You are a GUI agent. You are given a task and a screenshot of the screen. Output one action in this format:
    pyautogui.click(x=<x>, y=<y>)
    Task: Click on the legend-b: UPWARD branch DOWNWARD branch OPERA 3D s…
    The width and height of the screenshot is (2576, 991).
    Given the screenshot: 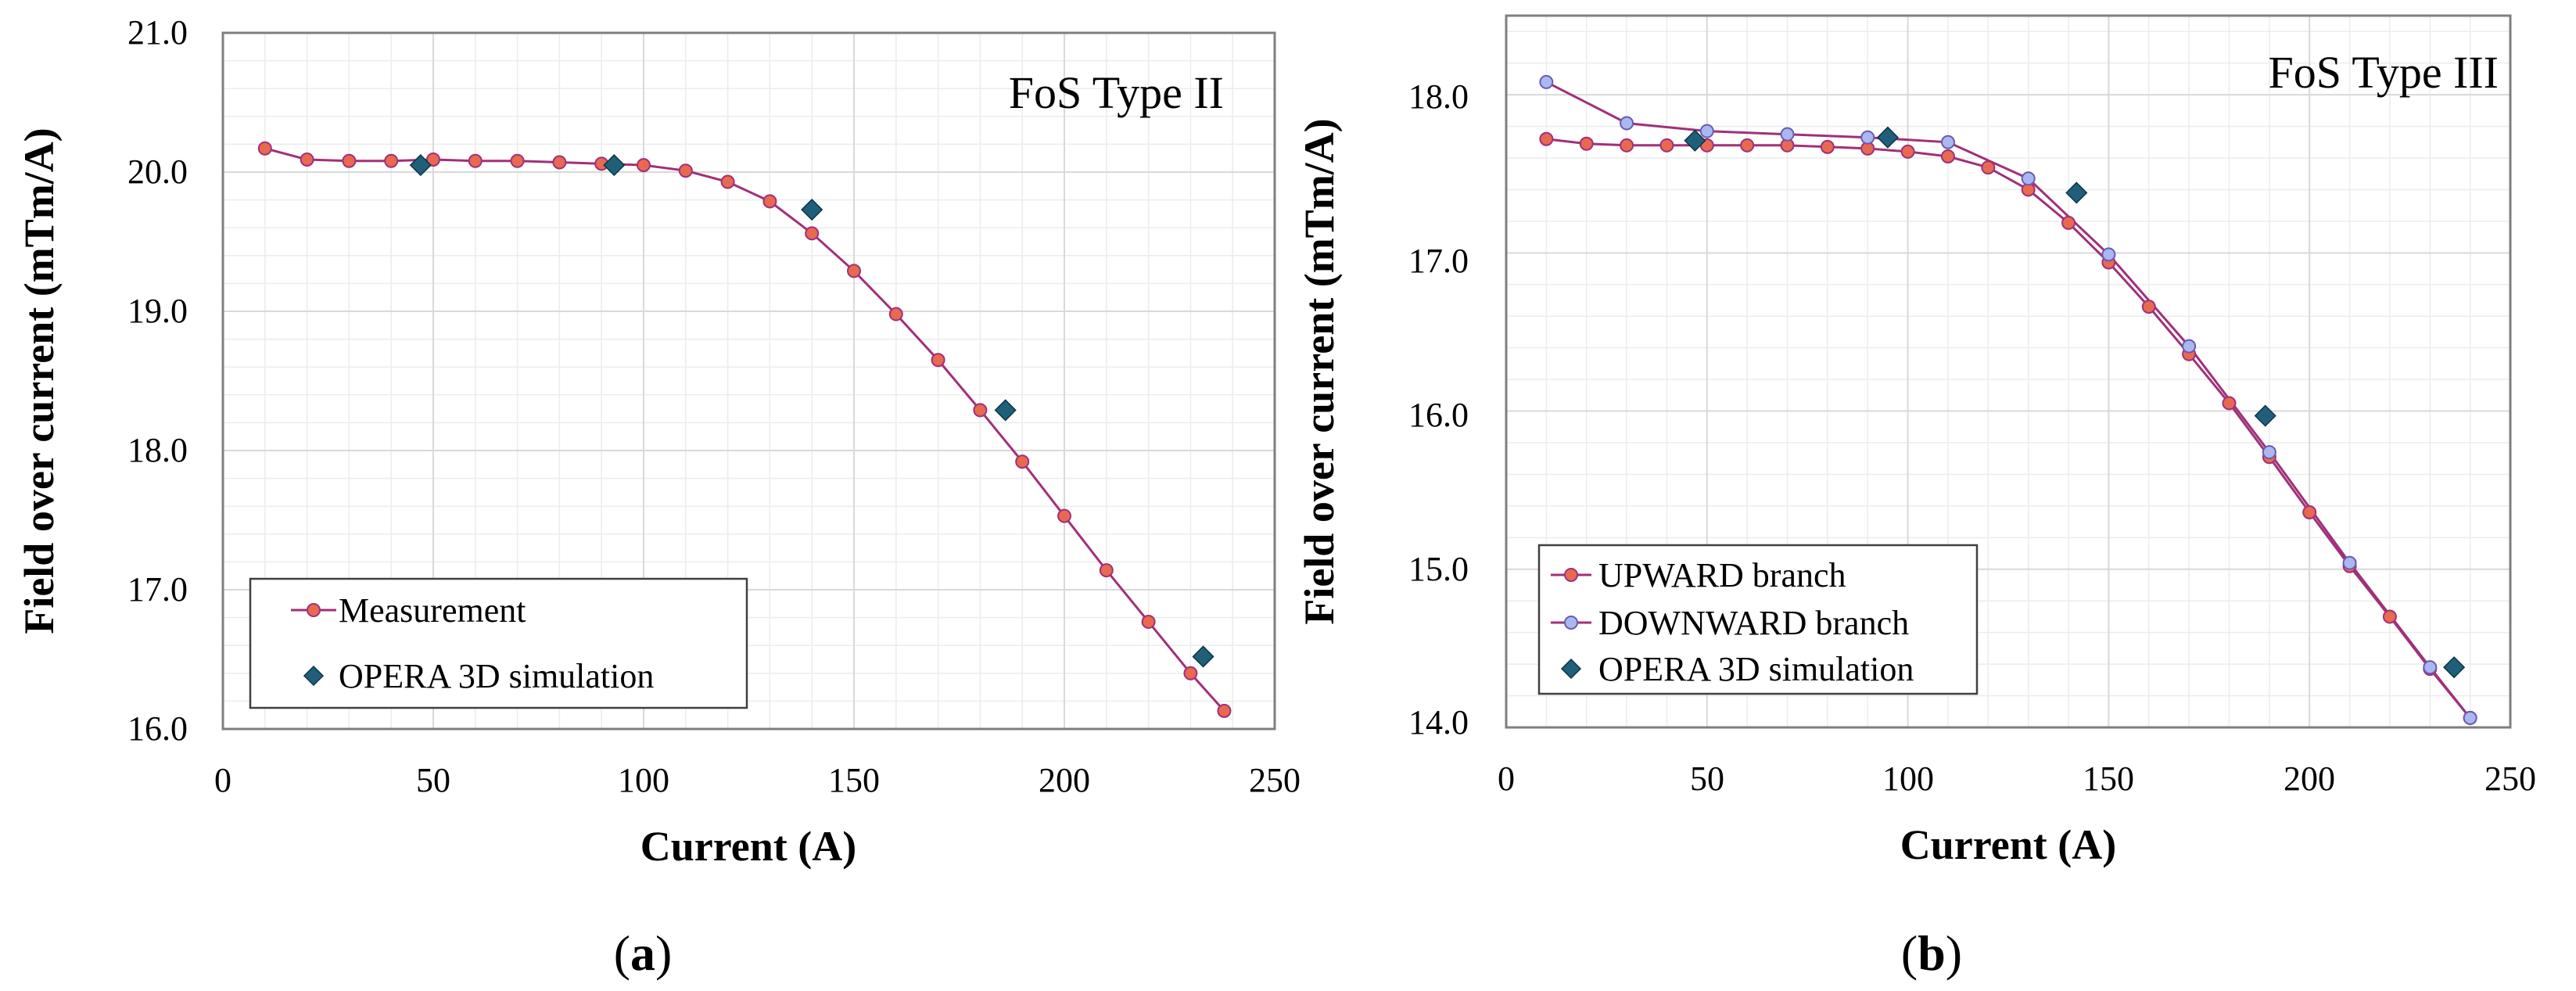 What is the action you would take?
    pyautogui.click(x=1758, y=619)
    